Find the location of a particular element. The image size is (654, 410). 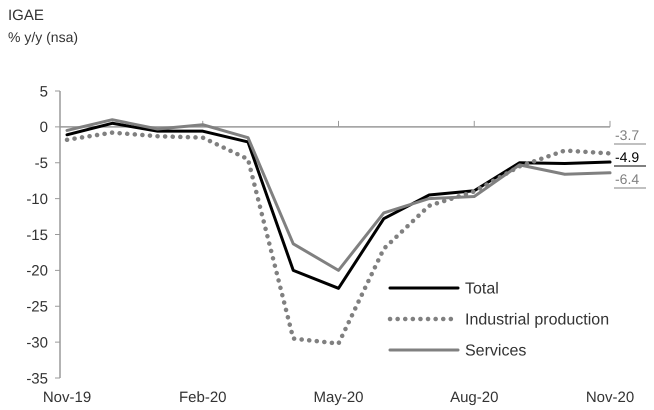

legend-label: Industrial production is located at coordinates (537, 320).